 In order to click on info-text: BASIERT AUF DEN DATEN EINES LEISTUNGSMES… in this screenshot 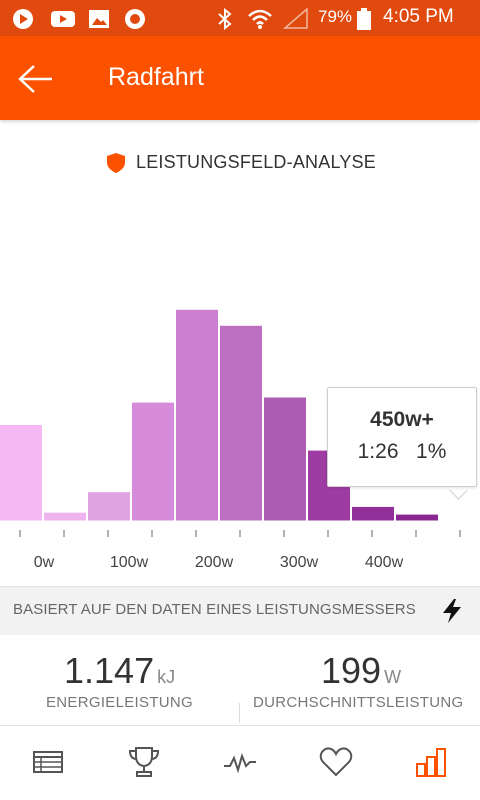, I will do `click(214, 609)`.